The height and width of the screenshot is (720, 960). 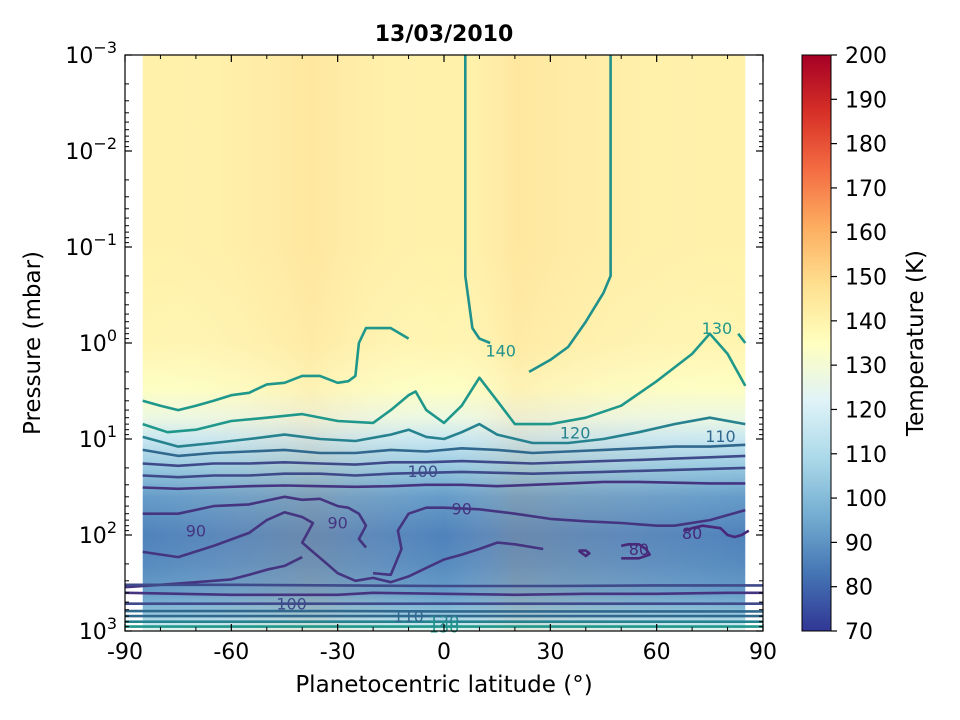 What do you see at coordinates (98, 533) in the screenshot?
I see `y-tick-label: 10²` at bounding box center [98, 533].